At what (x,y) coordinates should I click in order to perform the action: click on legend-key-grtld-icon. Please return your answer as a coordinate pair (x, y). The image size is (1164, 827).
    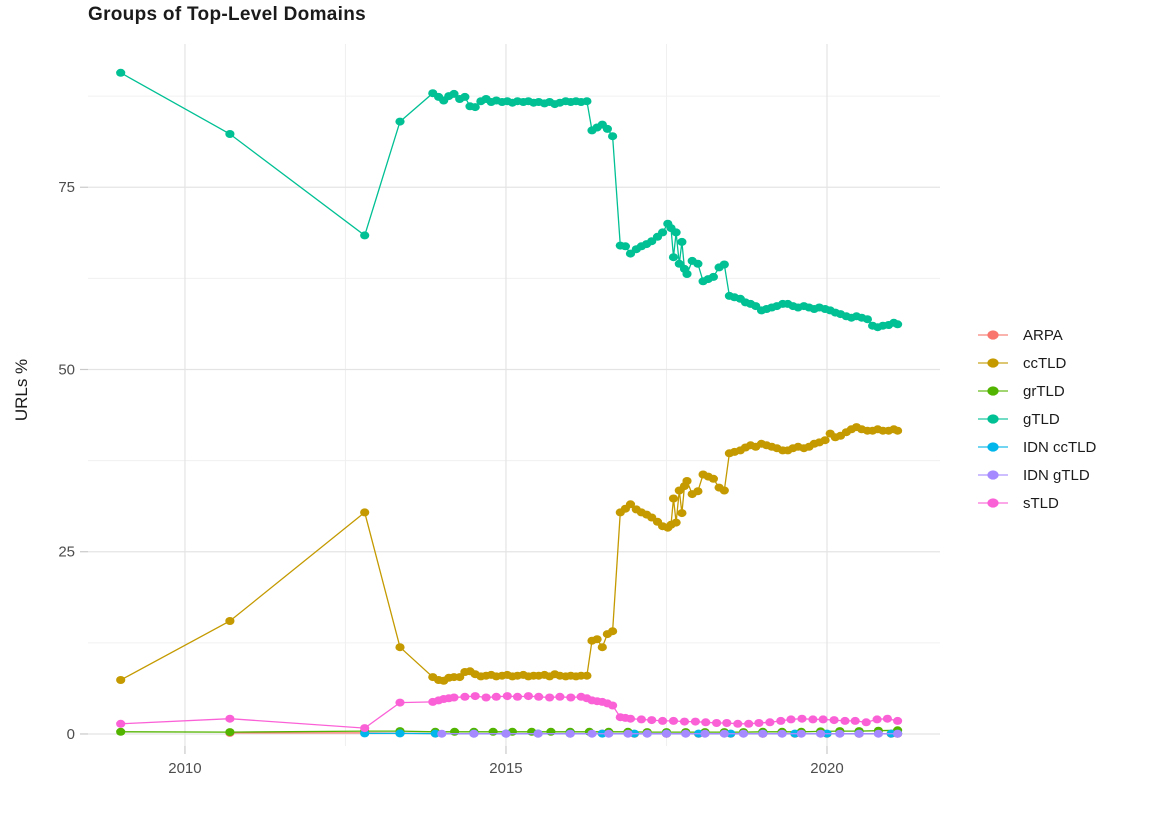
    Looking at the image, I should click on (993, 391).